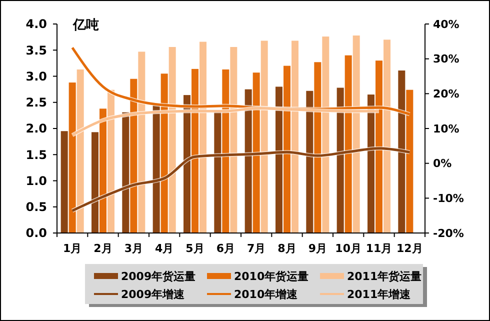 This screenshot has width=490, height=321. What do you see at coordinates (195, 248) in the screenshot?
I see `x-tick-label: 5月` at bounding box center [195, 248].